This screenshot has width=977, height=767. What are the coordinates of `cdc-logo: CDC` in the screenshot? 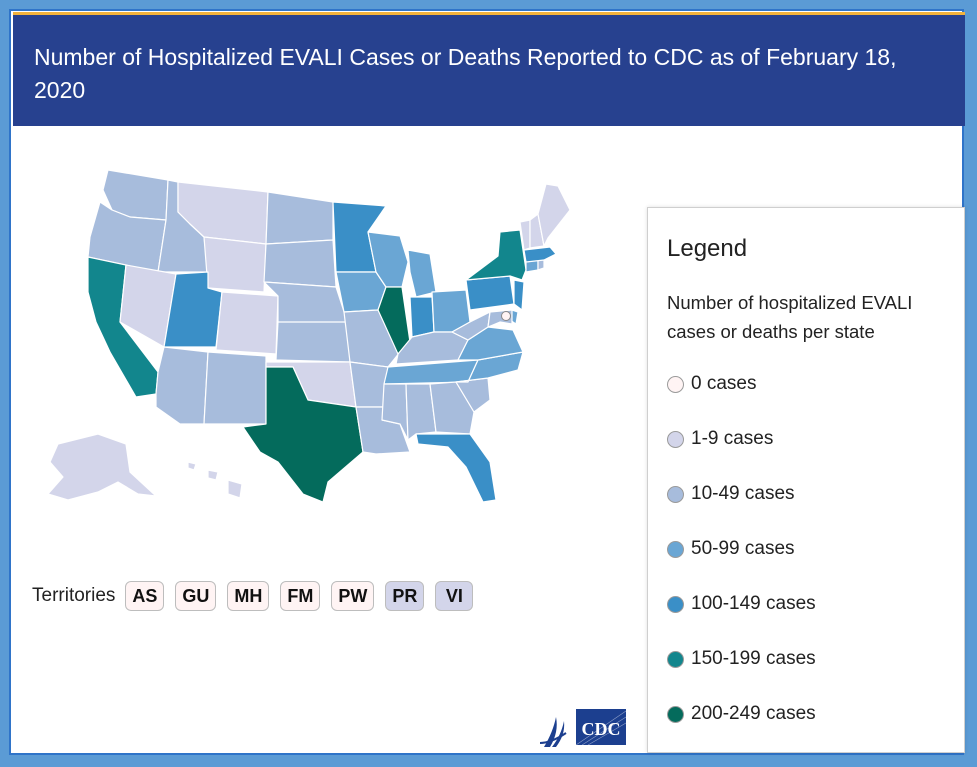 It's located at (582, 728).